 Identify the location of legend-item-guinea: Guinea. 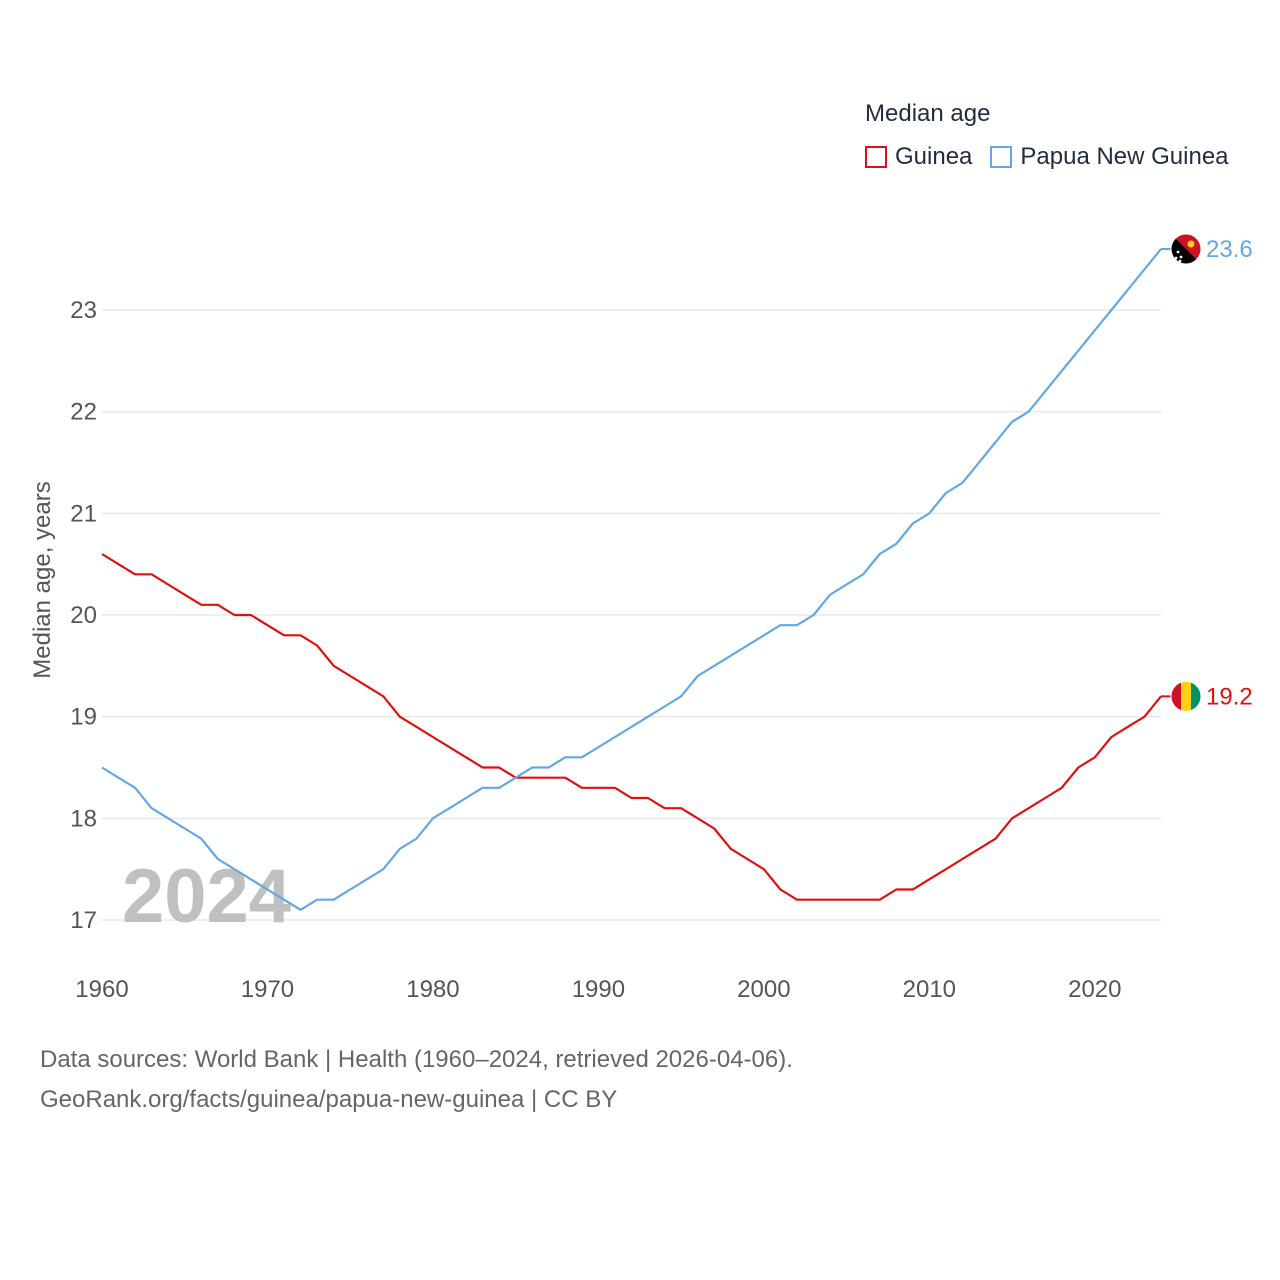
(918, 157).